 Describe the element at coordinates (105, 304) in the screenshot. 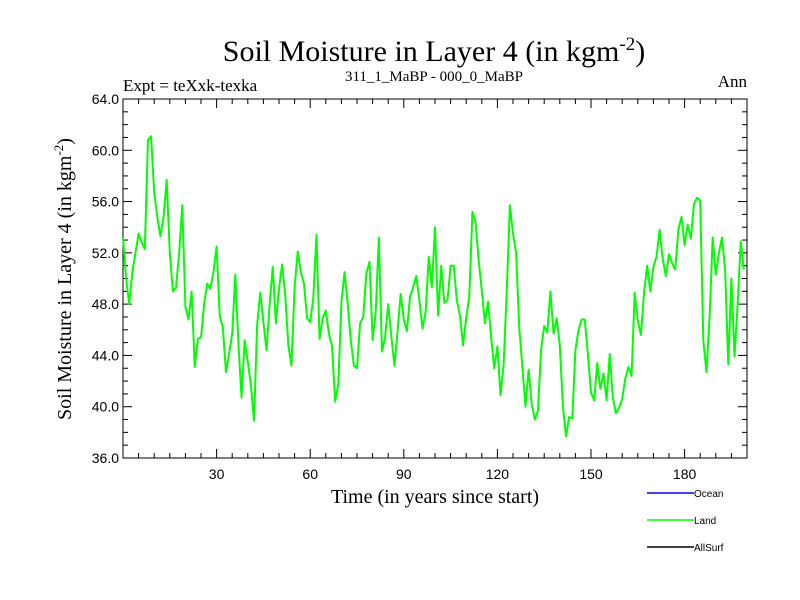

I see `y-tick-label: 48.0` at that location.